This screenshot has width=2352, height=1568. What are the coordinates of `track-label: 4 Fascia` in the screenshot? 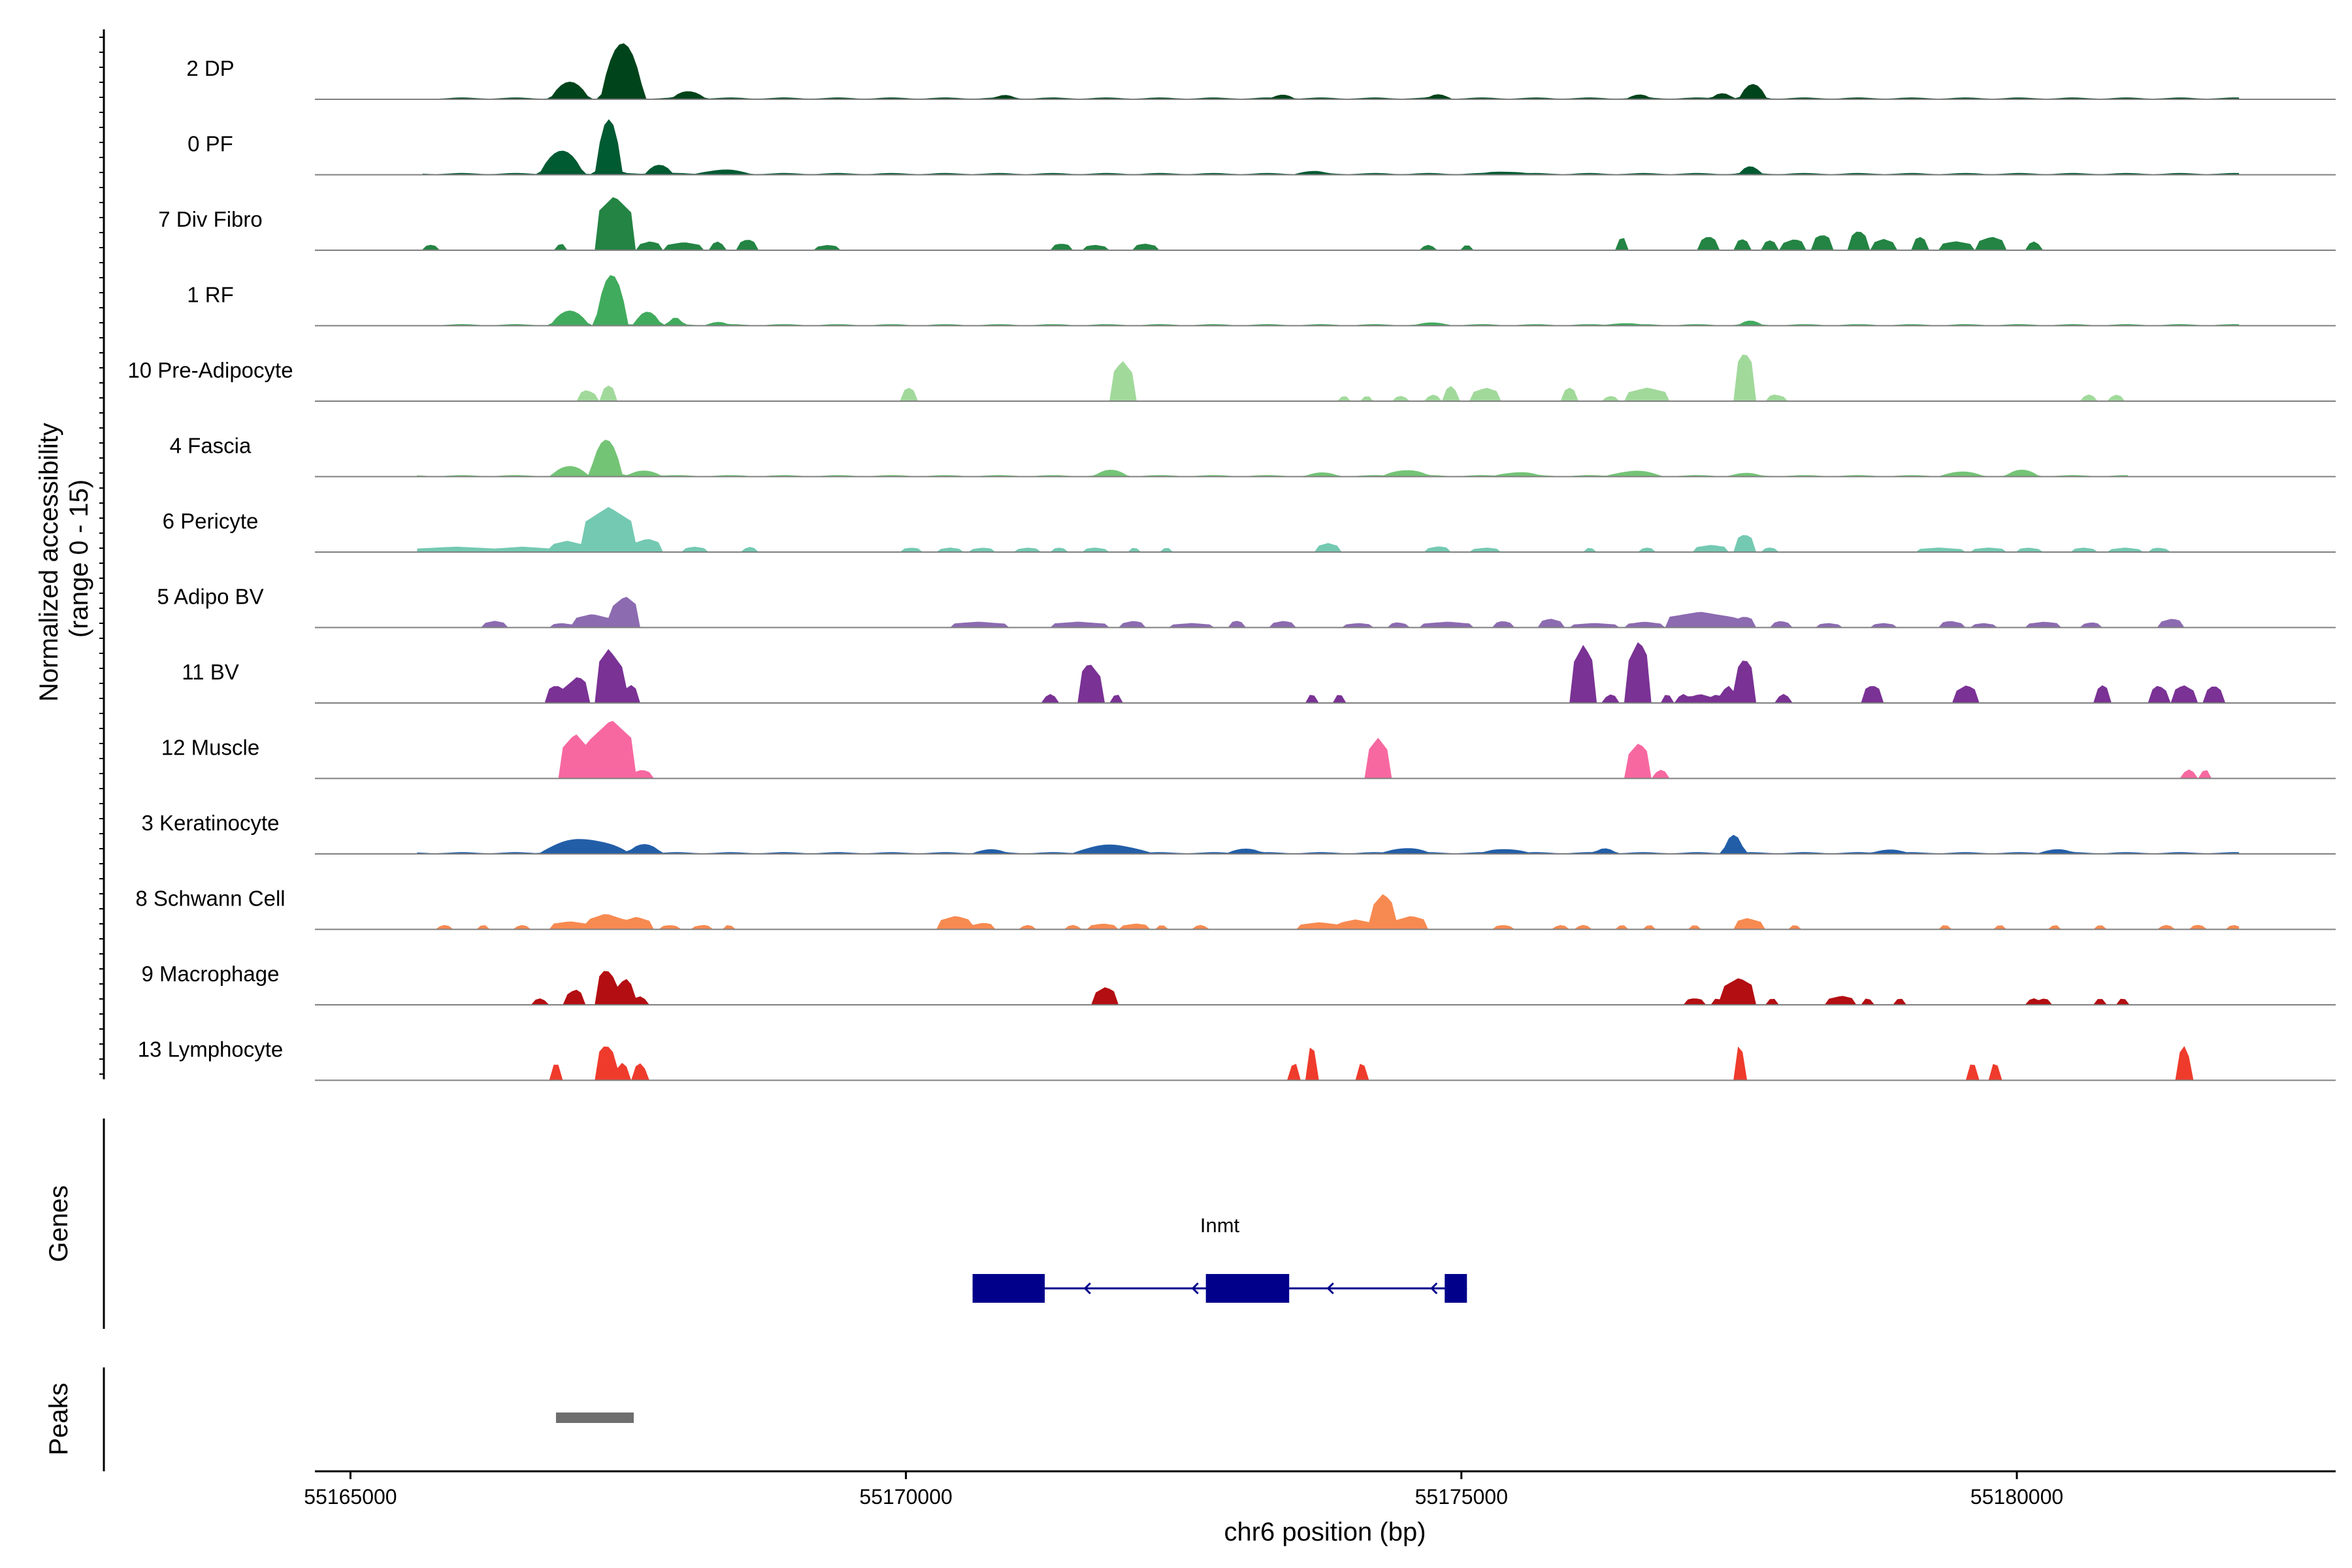 It's located at (211, 446).